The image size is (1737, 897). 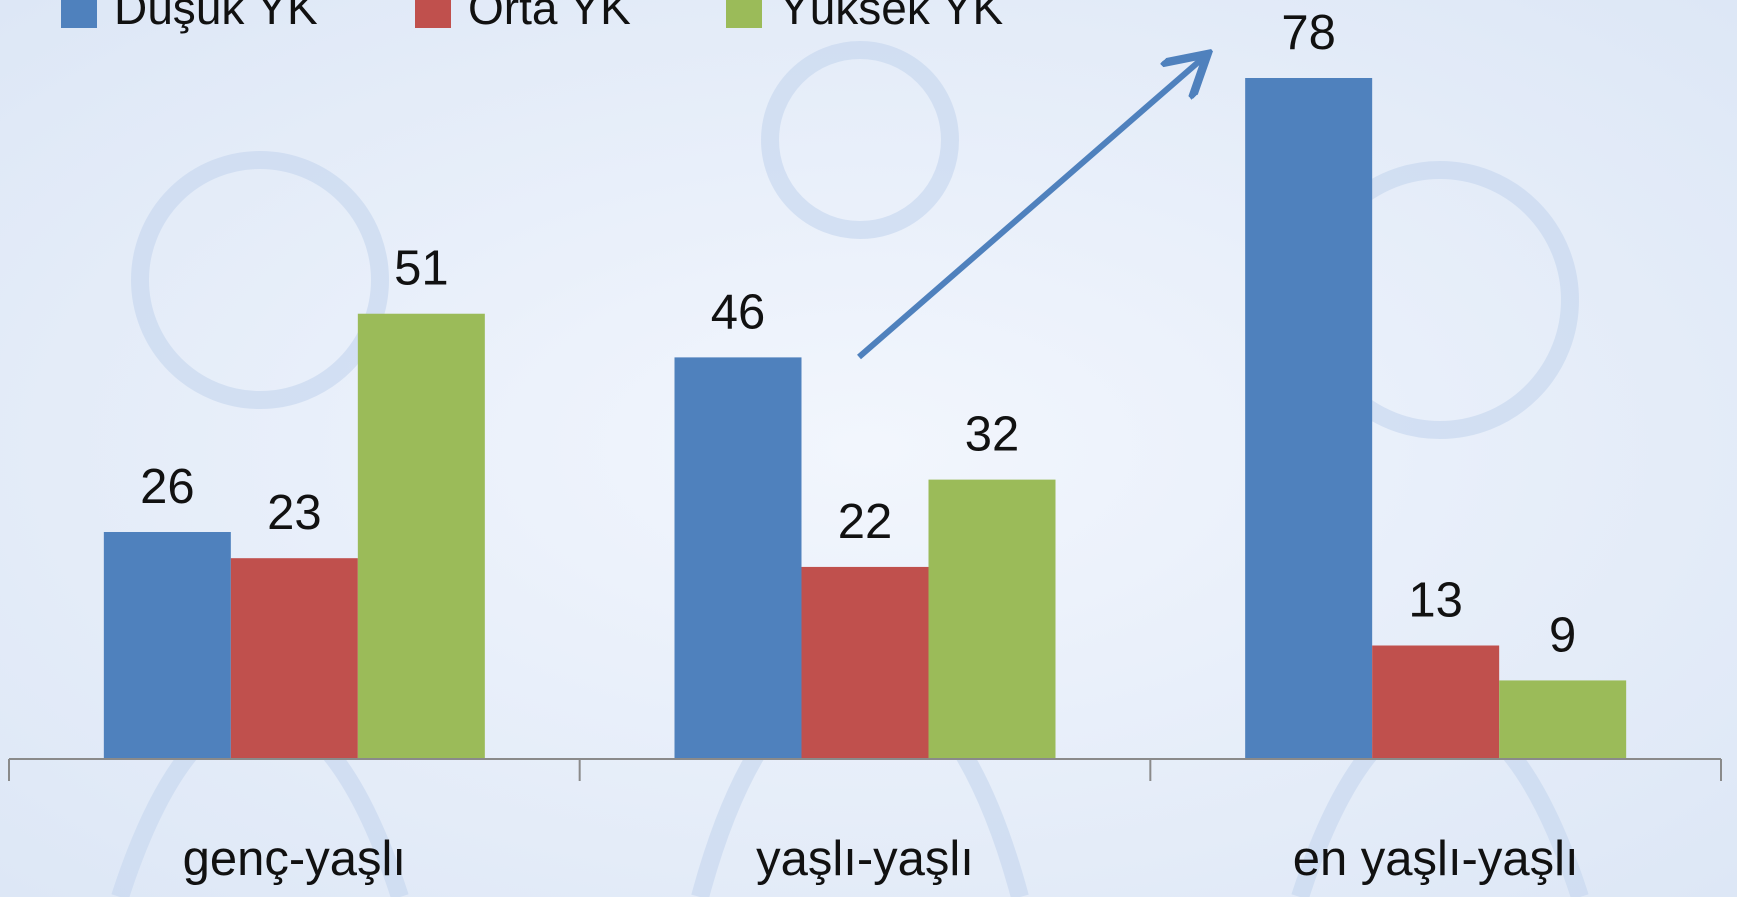 What do you see at coordinates (216, 17) in the screenshot?
I see `legend-label: Düşük YK` at bounding box center [216, 17].